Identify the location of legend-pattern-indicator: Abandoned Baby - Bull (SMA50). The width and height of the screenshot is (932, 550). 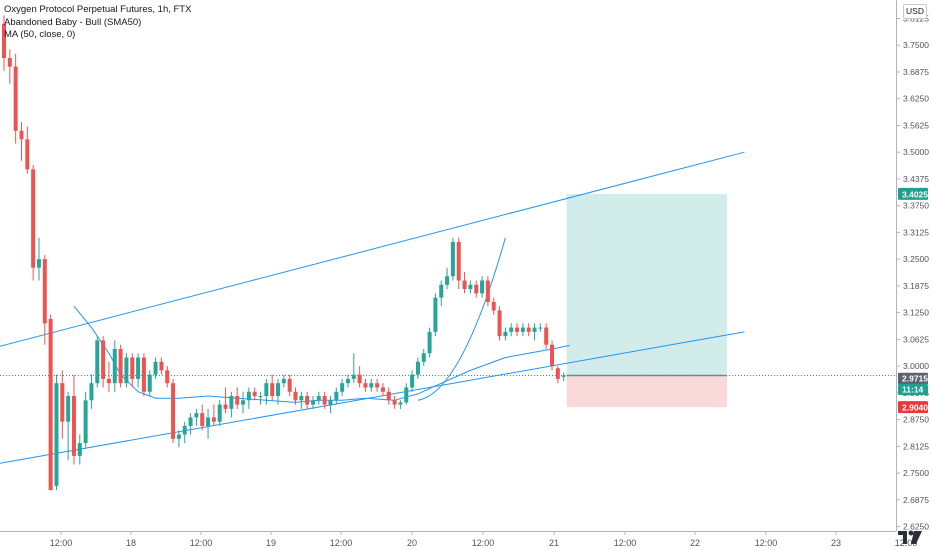
(73, 22).